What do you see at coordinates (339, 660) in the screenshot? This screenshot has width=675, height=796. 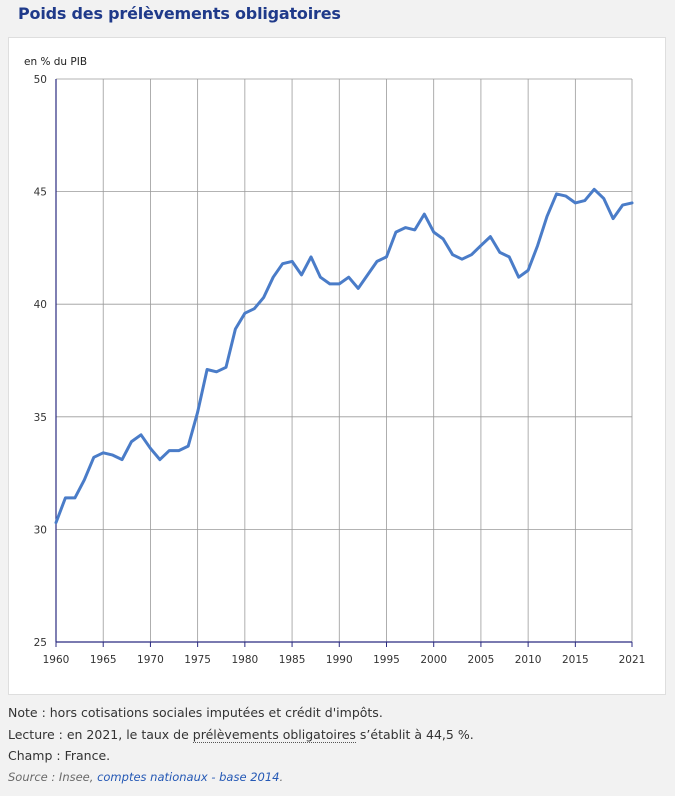 I see `x-tick-label: 1990` at bounding box center [339, 660].